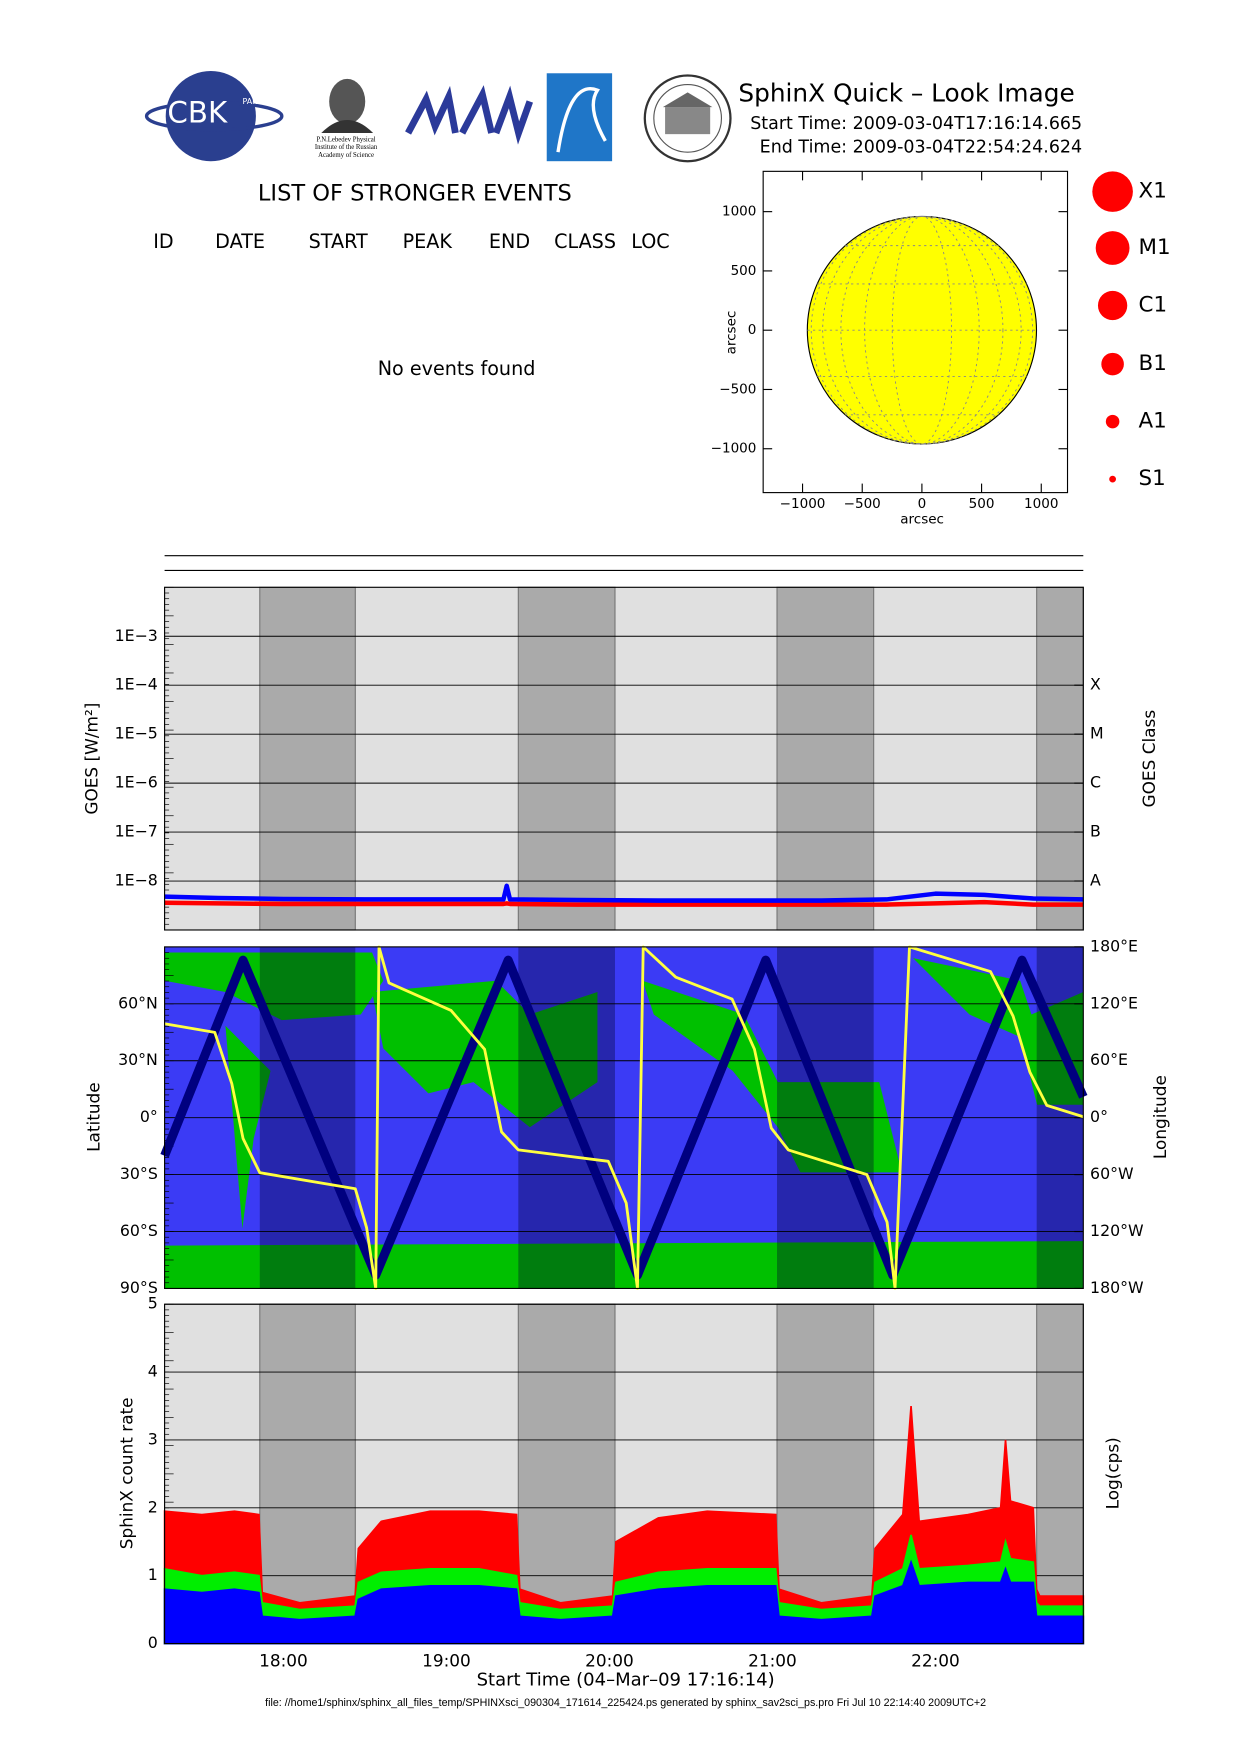 This screenshot has width=1240, height=1754. I want to click on meridian, so click(922, 330).